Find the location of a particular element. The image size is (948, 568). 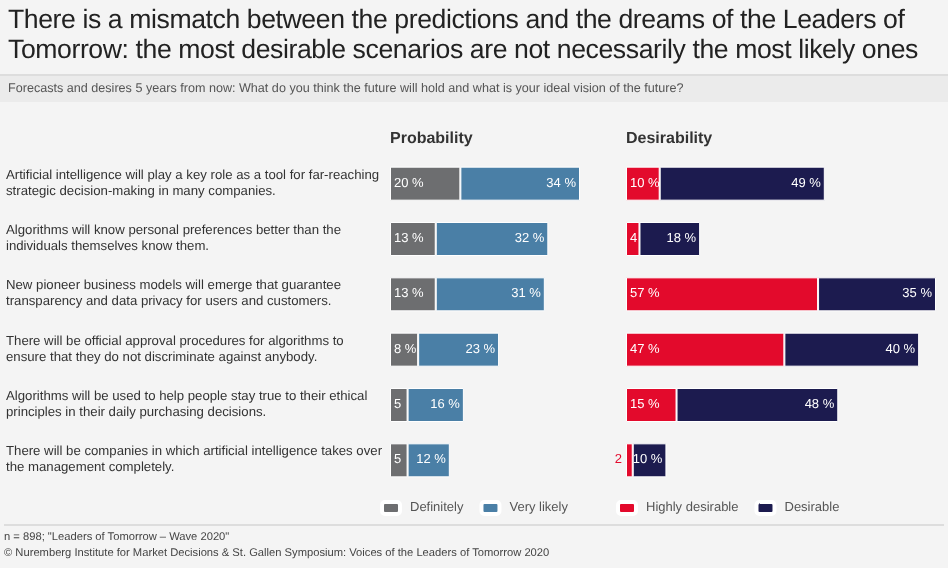

text: There is a mismatch between the predictions and the dreams of the Leaders of Tomorrow: the most desirable scenarios are not necessarily the most likely ones is located at coordinates (464, 34).